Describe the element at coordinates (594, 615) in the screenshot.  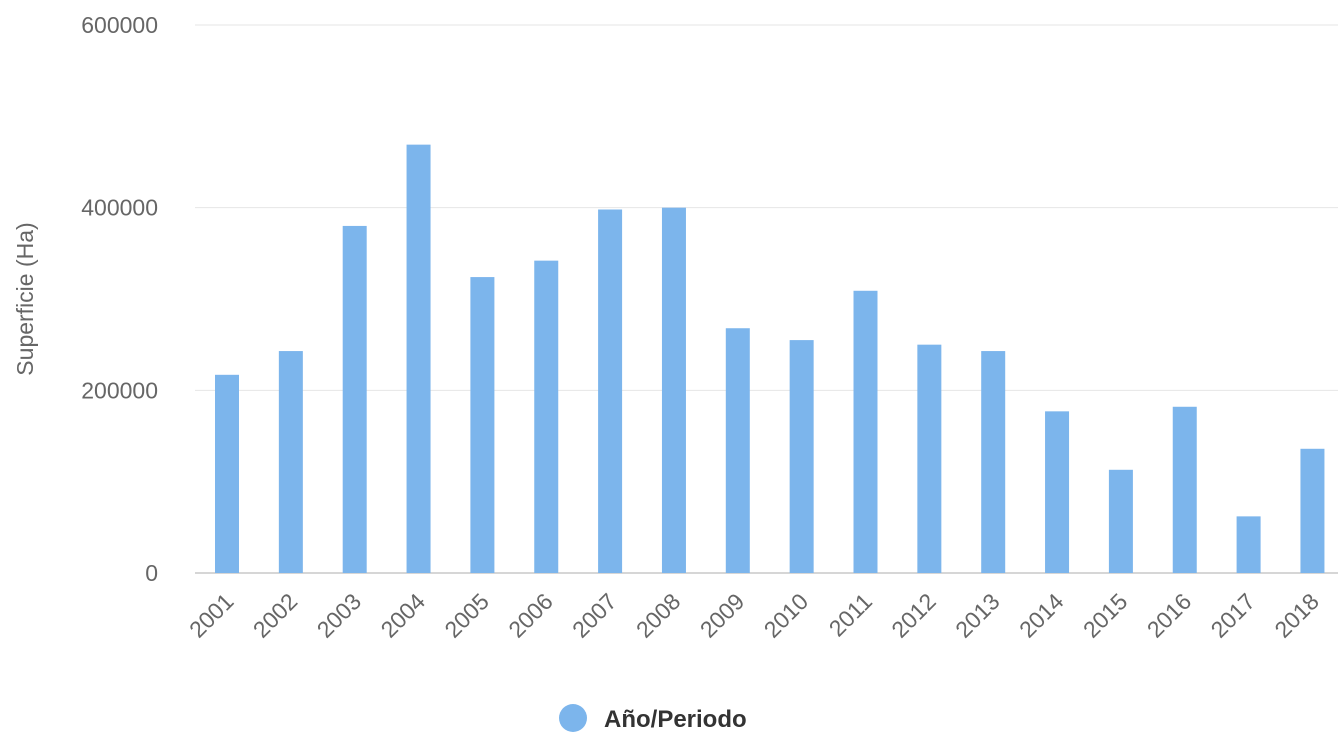
I see `x-tick-label: 2007` at that location.